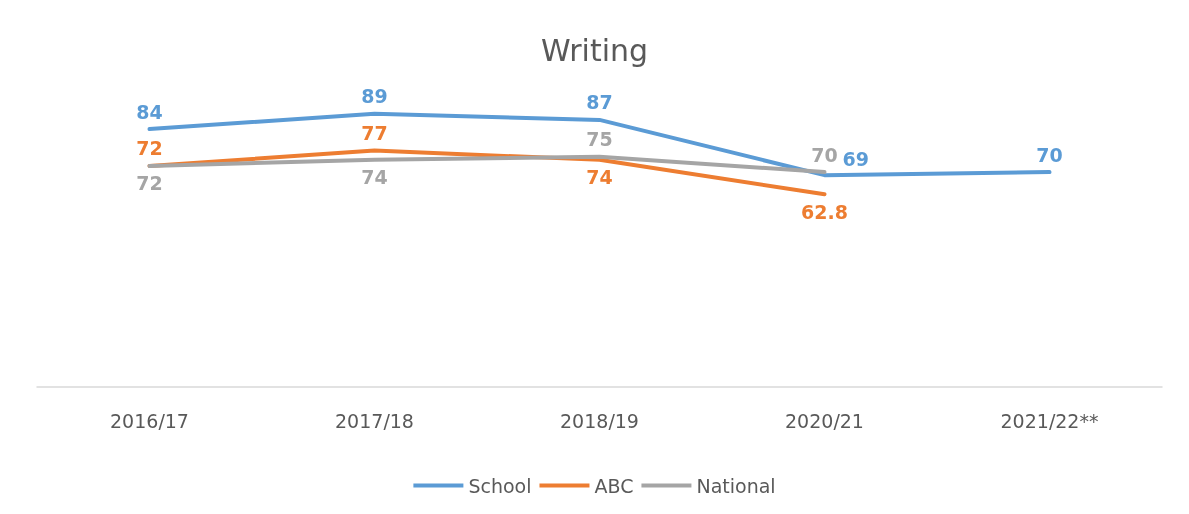 The width and height of the screenshot is (1189, 514). I want to click on legend-label: ABC, so click(614, 485).